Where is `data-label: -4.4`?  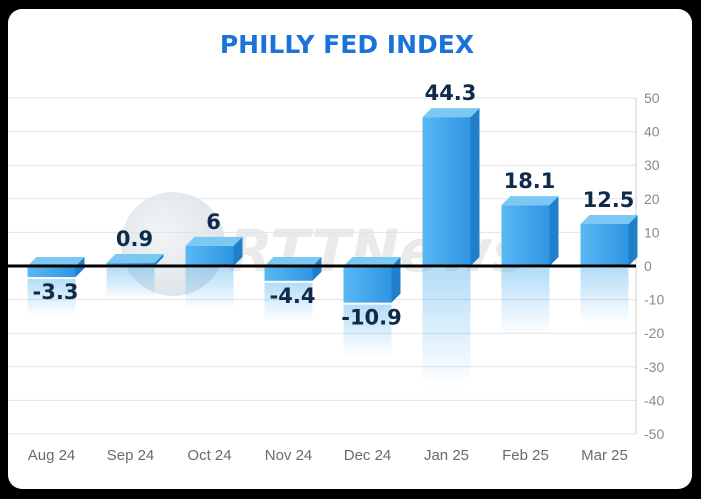
data-label: -4.4 is located at coordinates (293, 296).